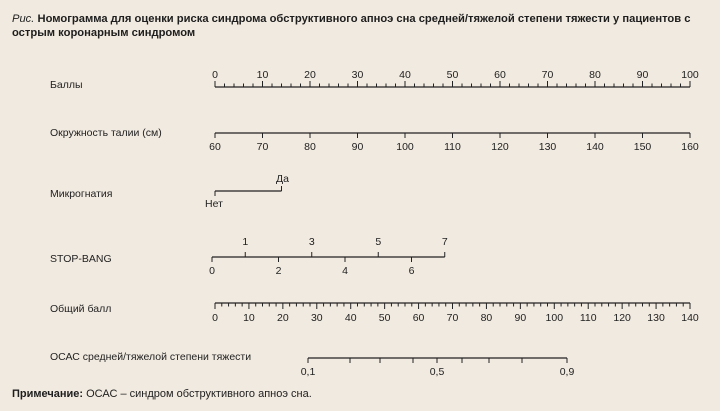  I want to click on tick-label-points: 30, so click(358, 75).